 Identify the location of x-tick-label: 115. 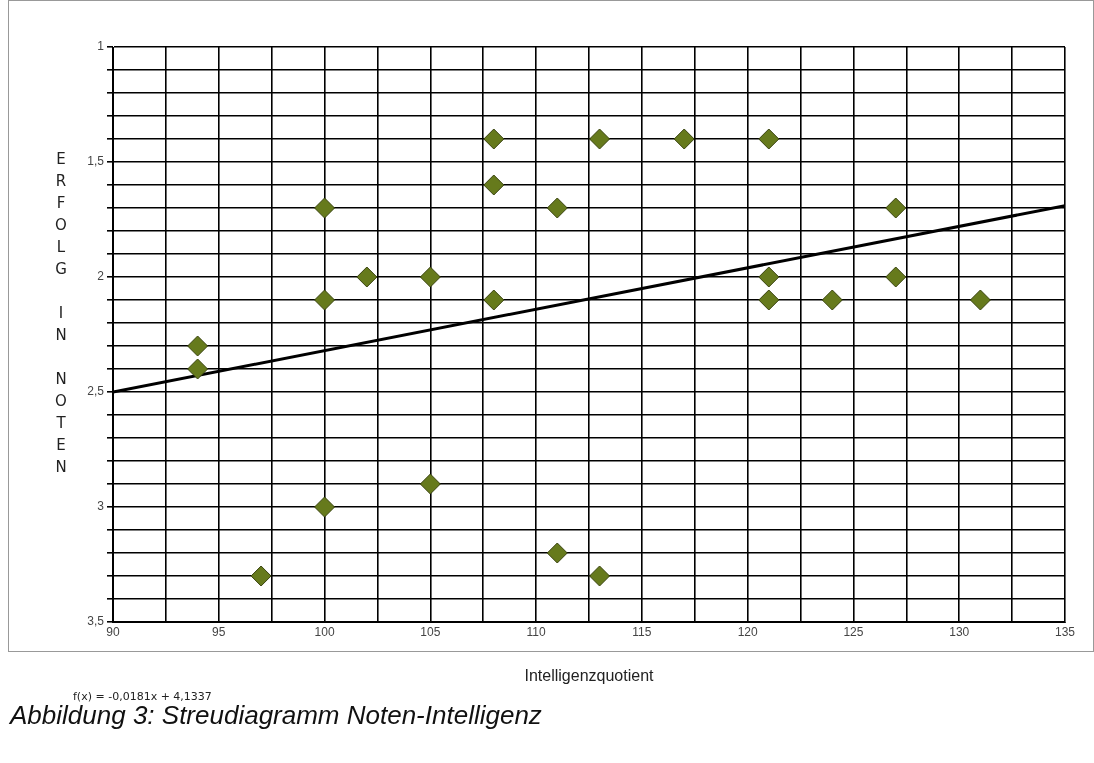
(642, 631).